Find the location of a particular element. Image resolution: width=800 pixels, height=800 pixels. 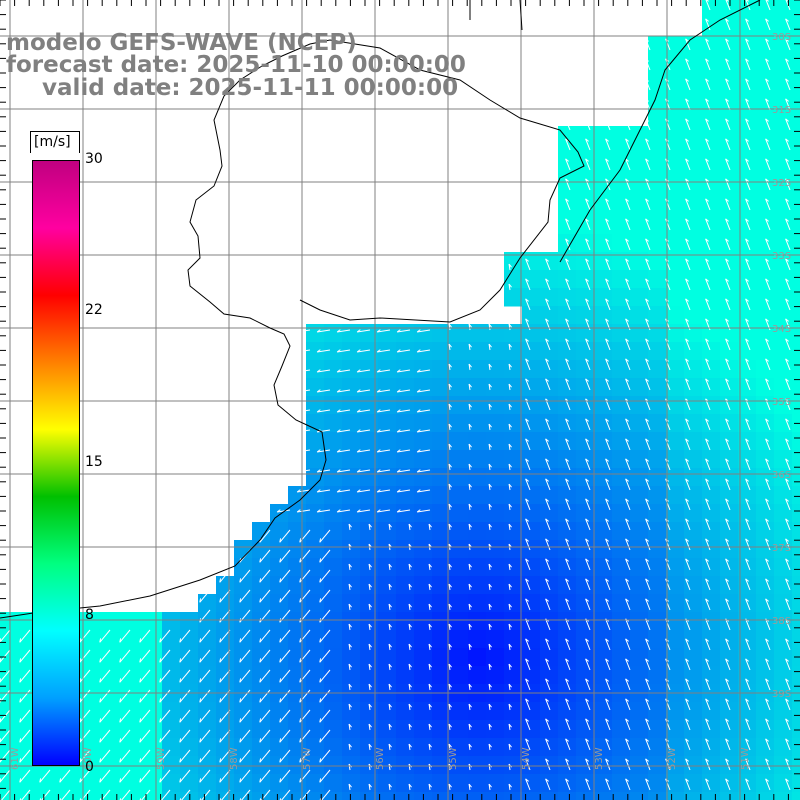

title-valid-date: valid date: 2025-11-11 00:00:00 is located at coordinates (250, 88).